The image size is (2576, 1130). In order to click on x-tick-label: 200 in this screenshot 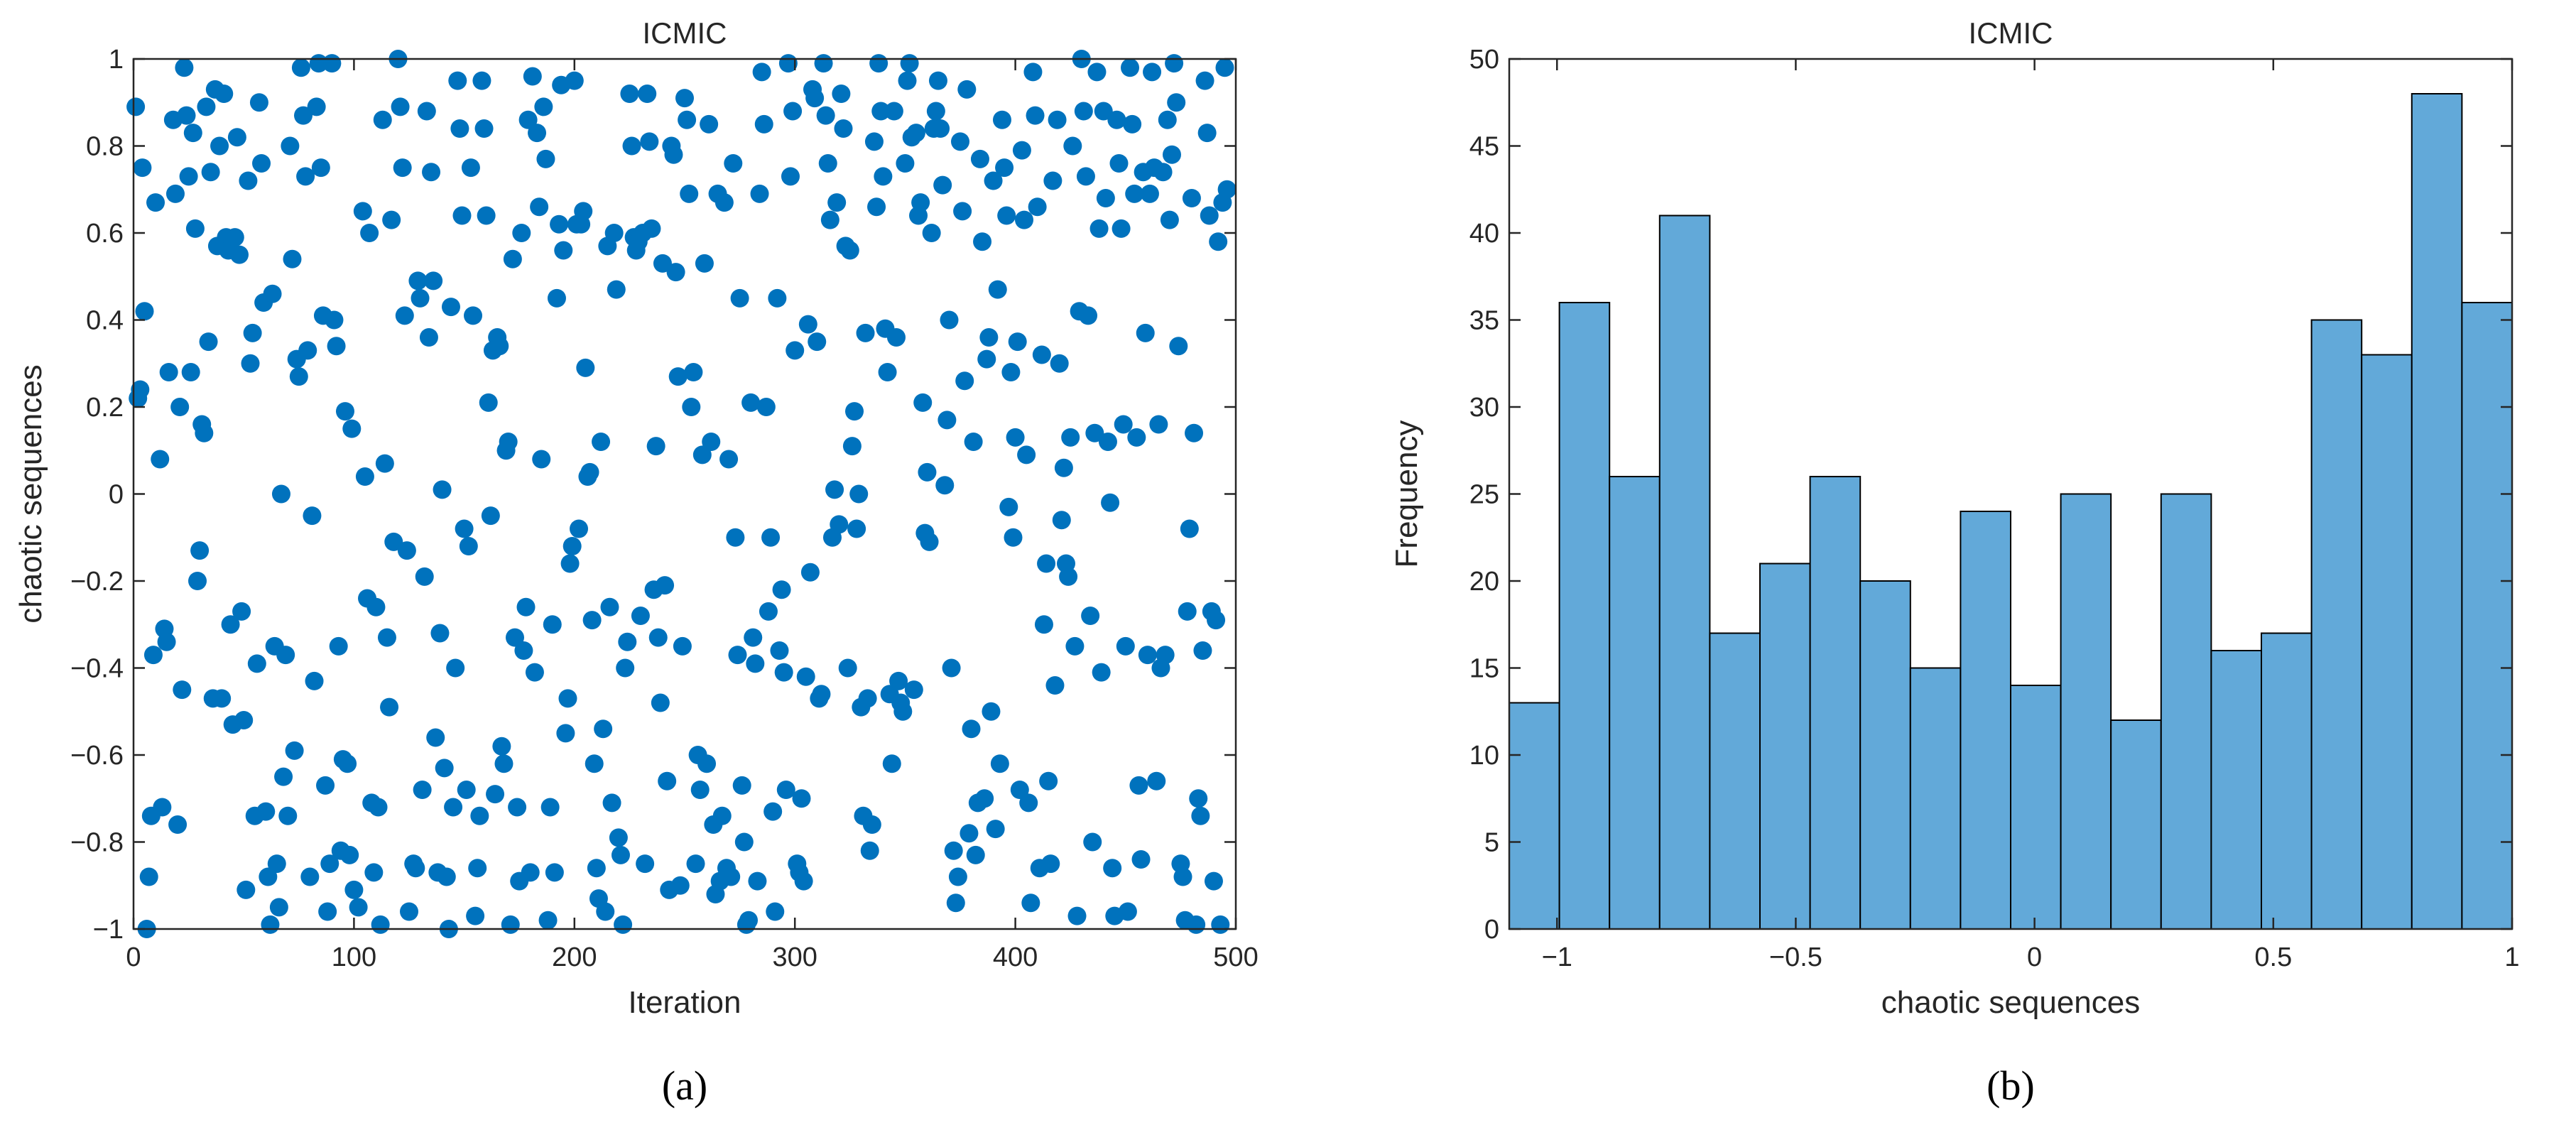, I will do `click(575, 957)`.